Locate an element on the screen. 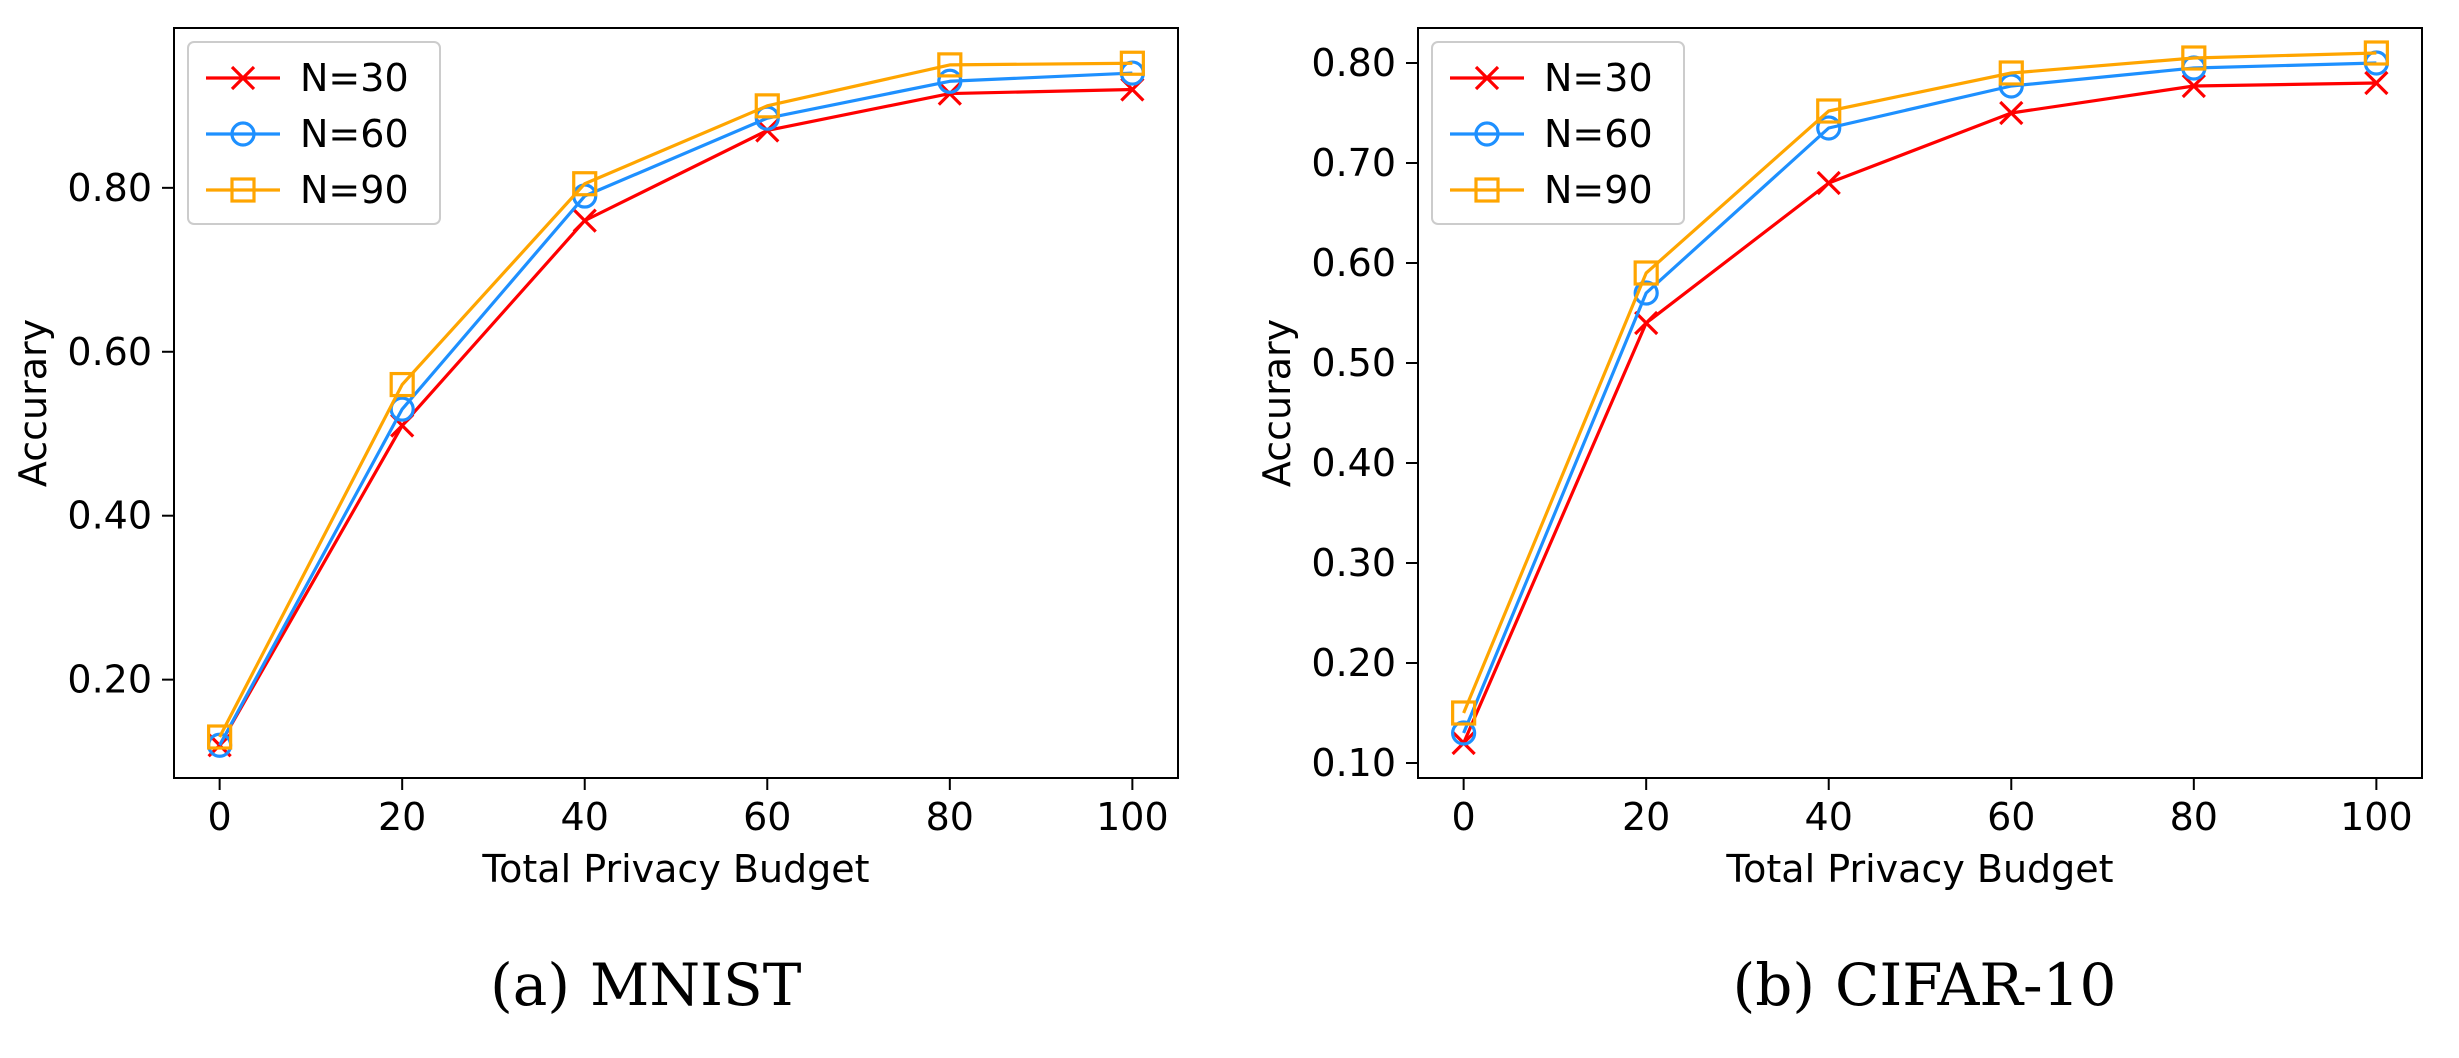  caption-title: CIFAR-10 is located at coordinates (1975, 985).